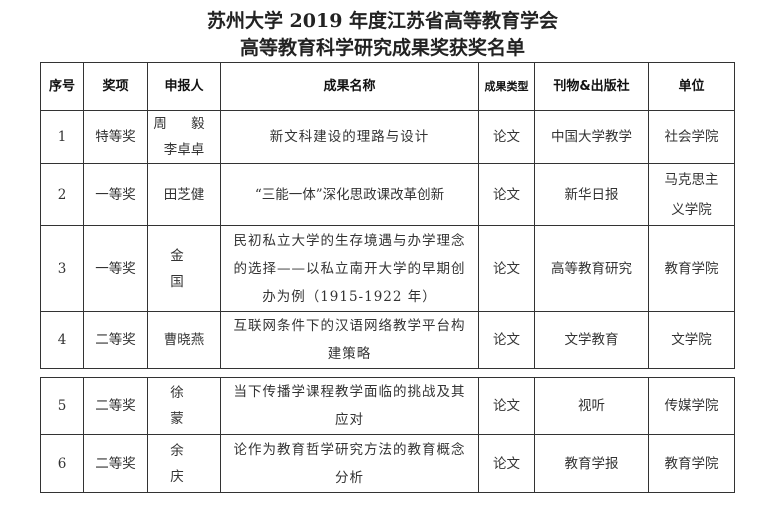 This screenshot has width=765, height=516. Describe the element at coordinates (184, 137) in the screenshot. I see `cell-applicant: 周 毅李卓卓` at that location.